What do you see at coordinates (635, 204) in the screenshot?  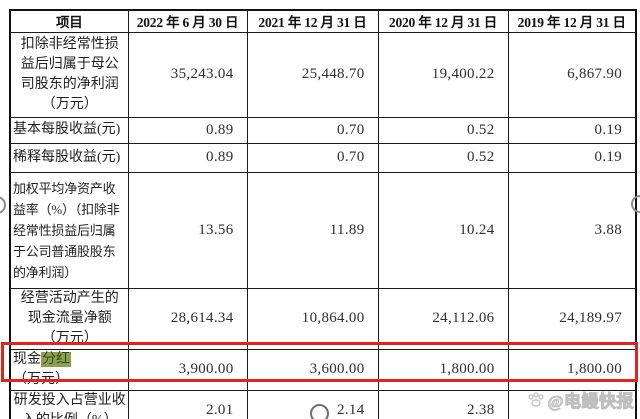 I see `edge-arc-right` at bounding box center [635, 204].